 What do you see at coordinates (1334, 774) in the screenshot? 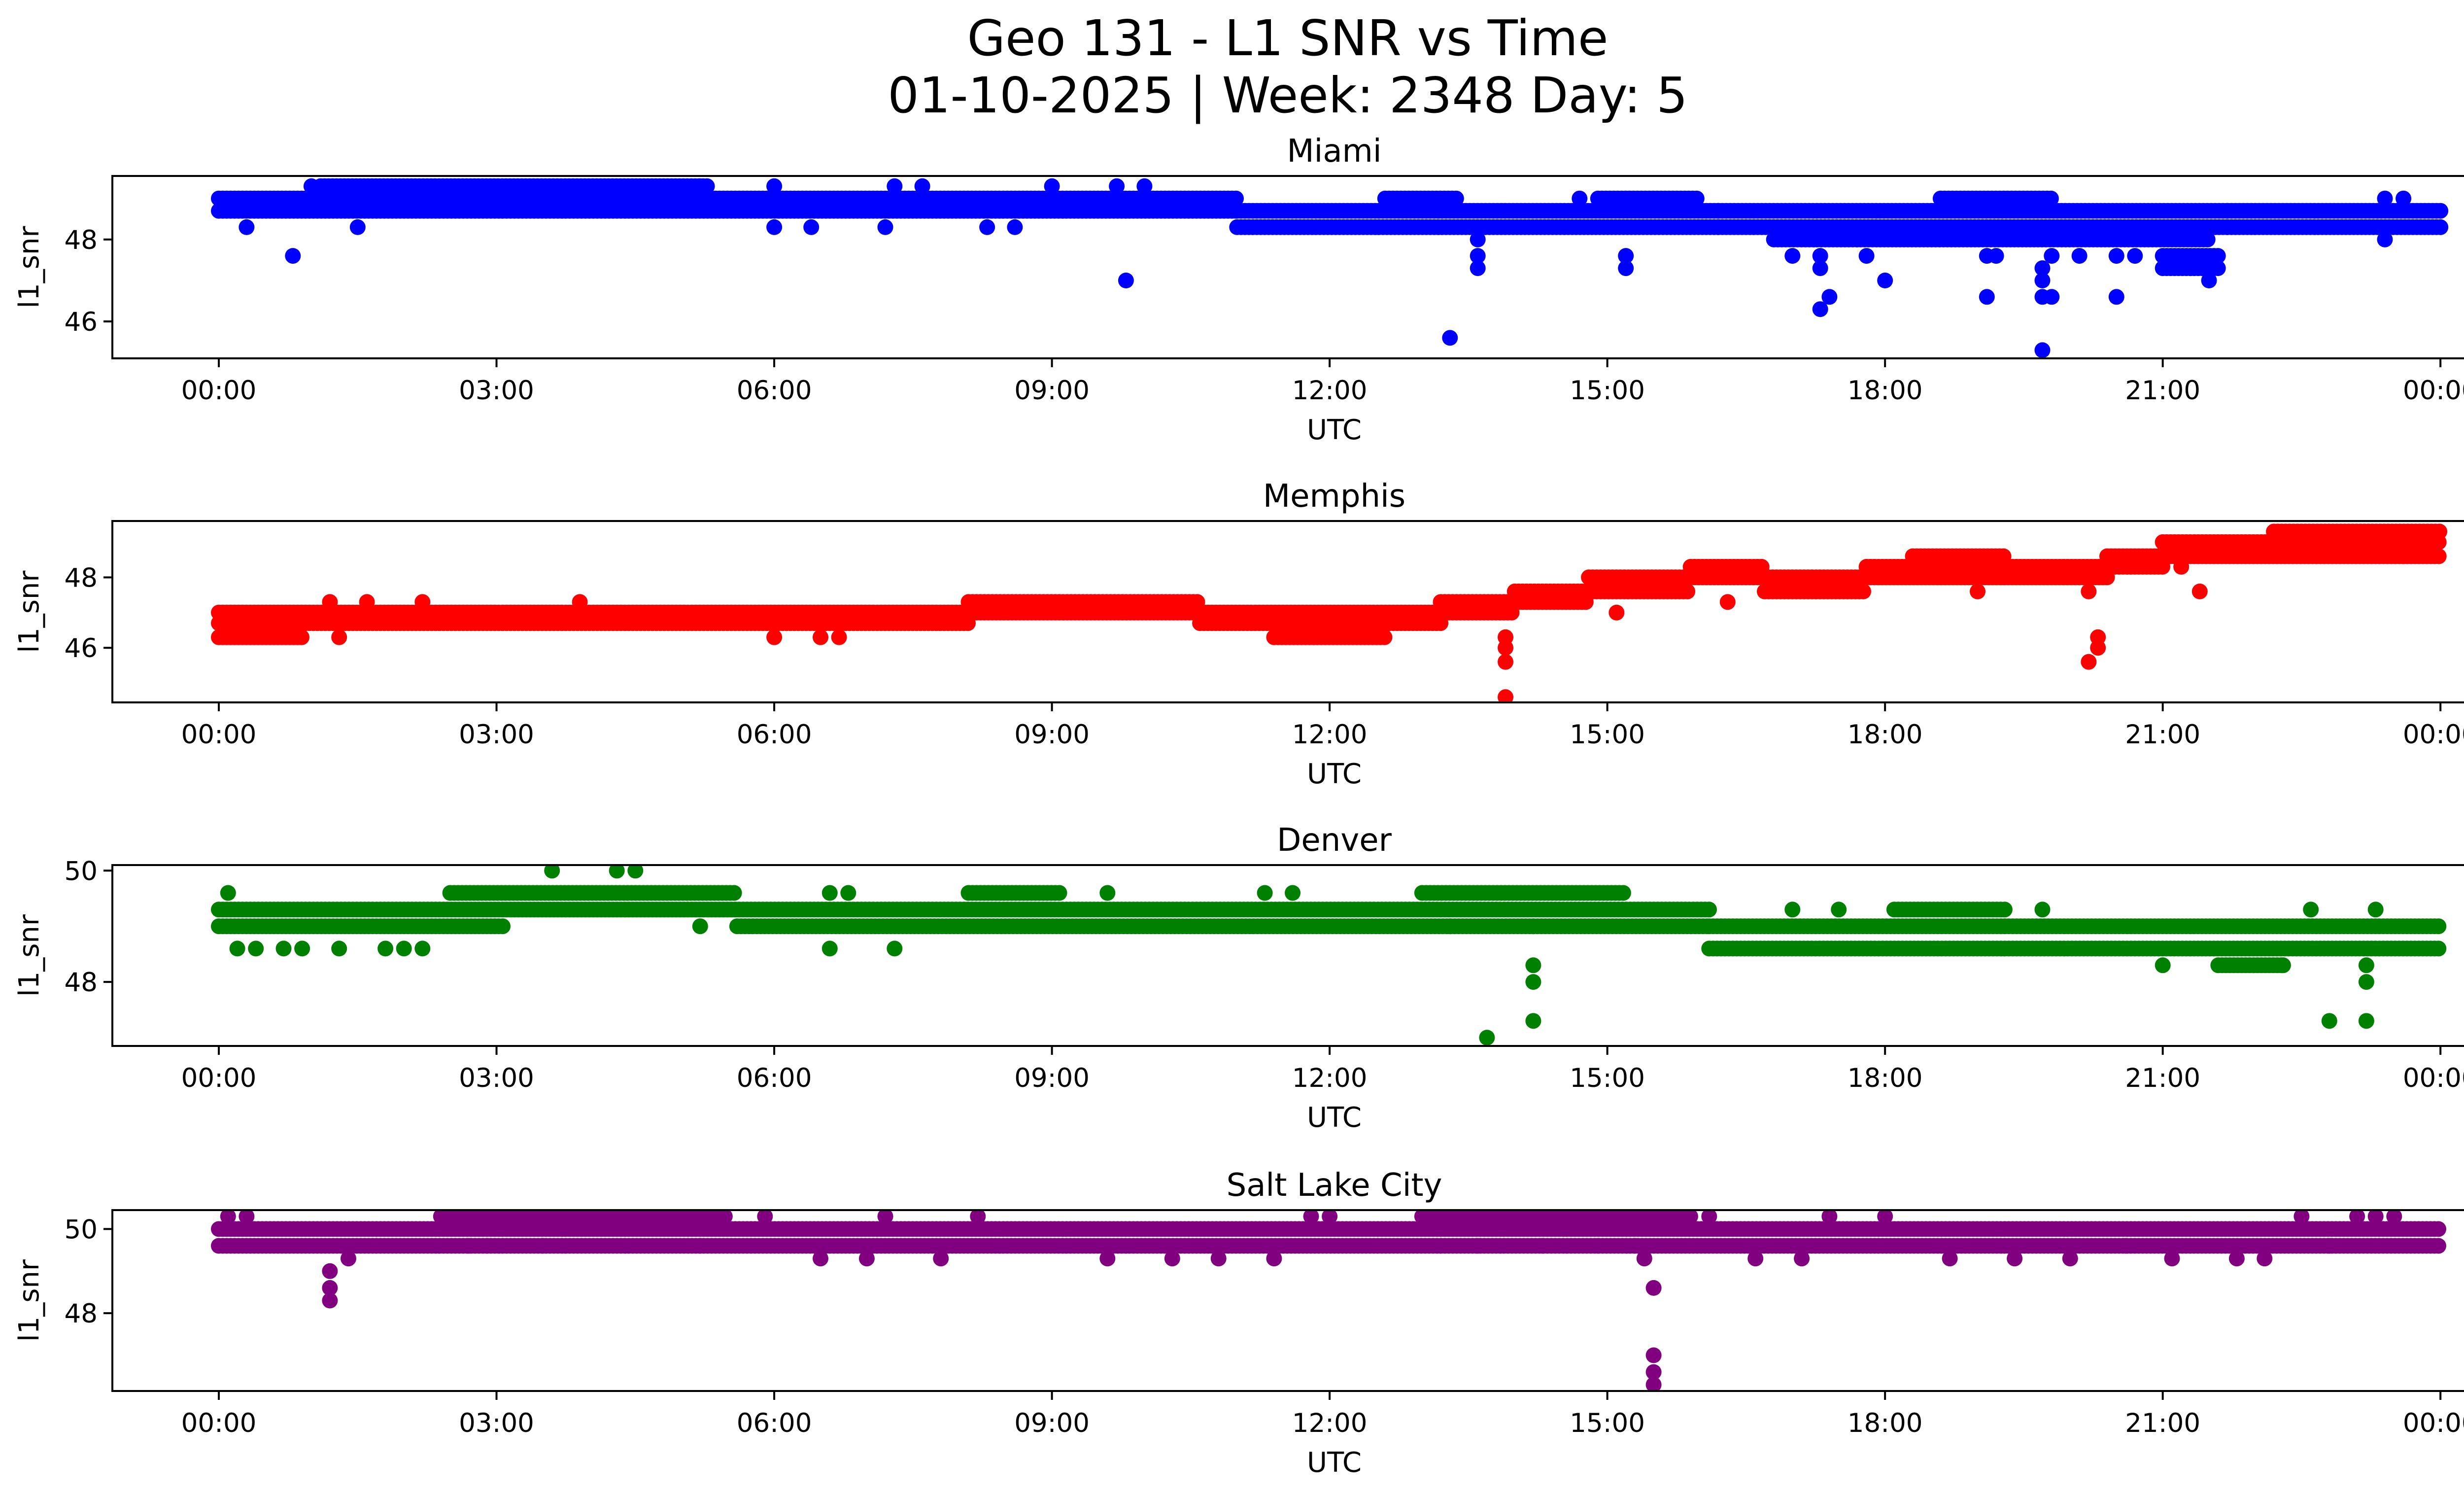
I see `x-axis-label: UTC` at bounding box center [1334, 774].